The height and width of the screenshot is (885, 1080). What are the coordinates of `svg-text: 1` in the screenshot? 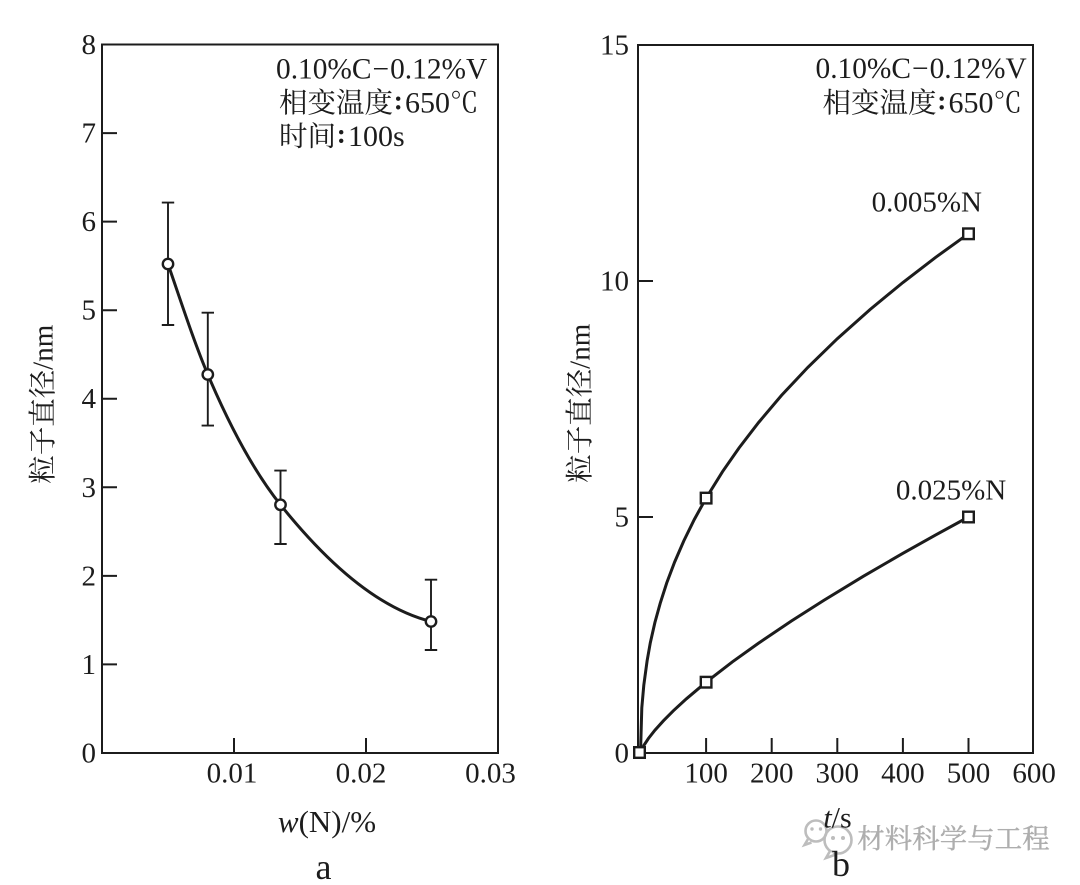 It's located at (89, 665).